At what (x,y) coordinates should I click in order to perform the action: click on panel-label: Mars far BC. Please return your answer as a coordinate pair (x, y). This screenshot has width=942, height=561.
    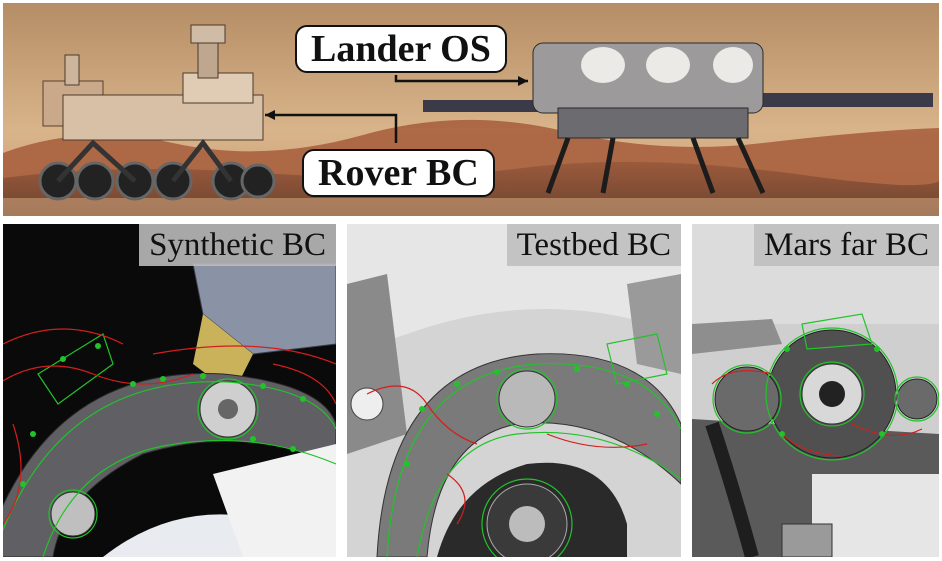
    Looking at the image, I should click on (846, 245).